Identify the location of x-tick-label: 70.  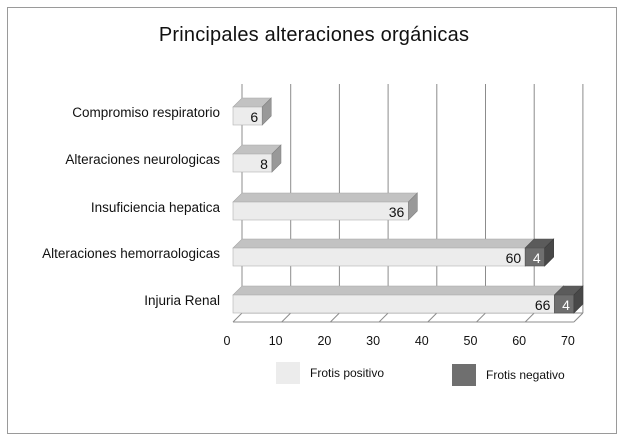
(567, 341).